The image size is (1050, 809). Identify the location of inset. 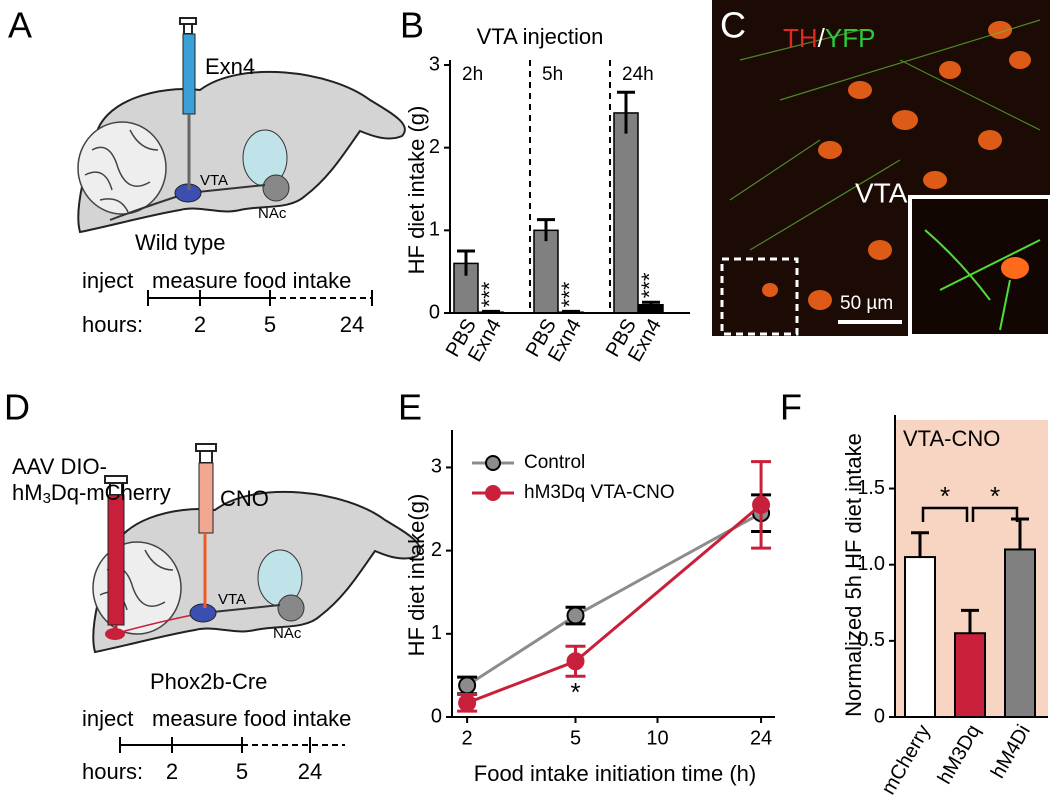
(979, 266).